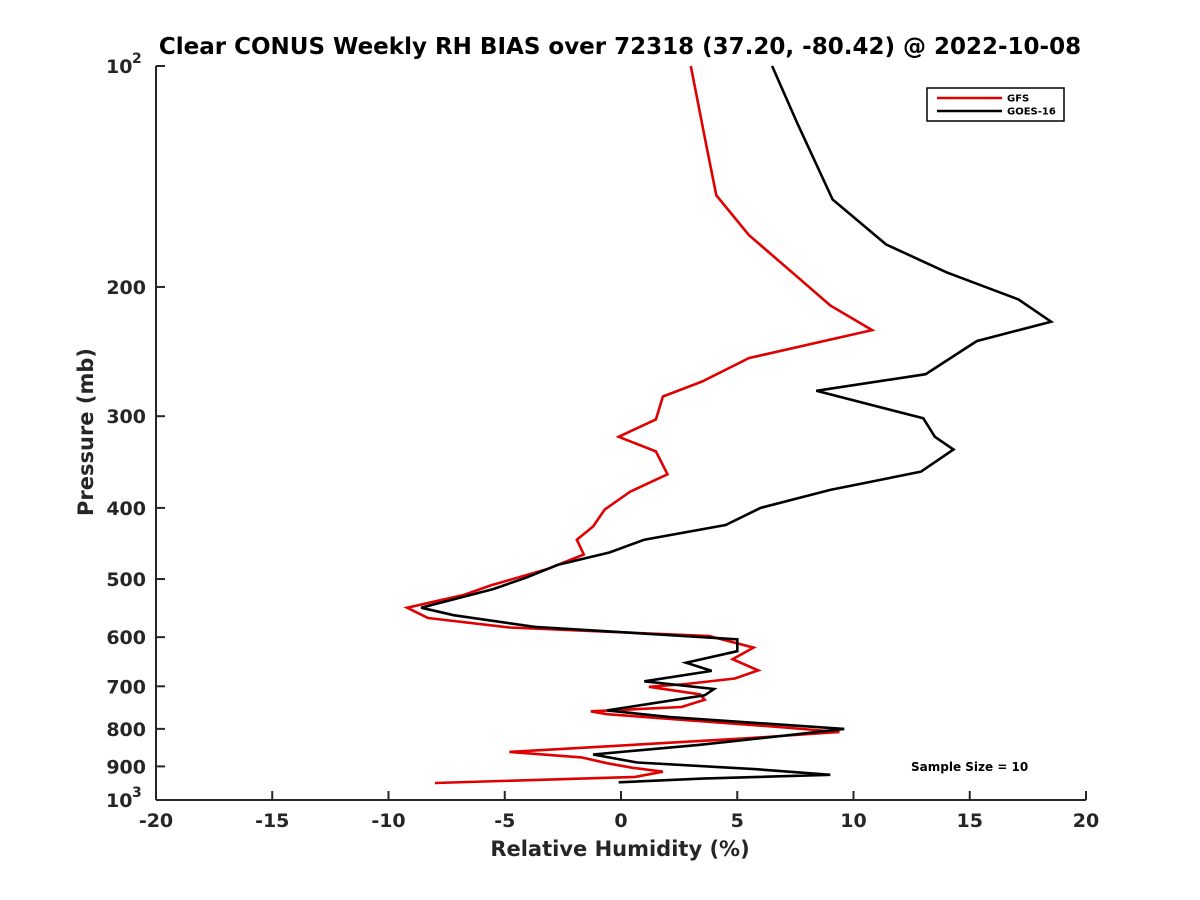 This screenshot has width=1200, height=900. What do you see at coordinates (137, 793) in the screenshot?
I see `y-tick-exponent: 3` at bounding box center [137, 793].